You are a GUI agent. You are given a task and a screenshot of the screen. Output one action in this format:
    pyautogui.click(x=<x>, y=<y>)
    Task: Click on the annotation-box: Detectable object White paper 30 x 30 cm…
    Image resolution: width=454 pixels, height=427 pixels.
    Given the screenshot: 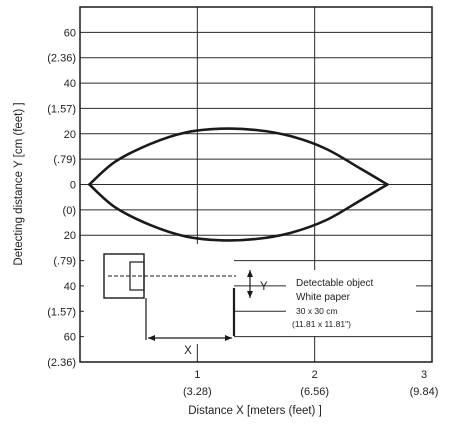 What is the action you would take?
    pyautogui.click(x=351, y=303)
    